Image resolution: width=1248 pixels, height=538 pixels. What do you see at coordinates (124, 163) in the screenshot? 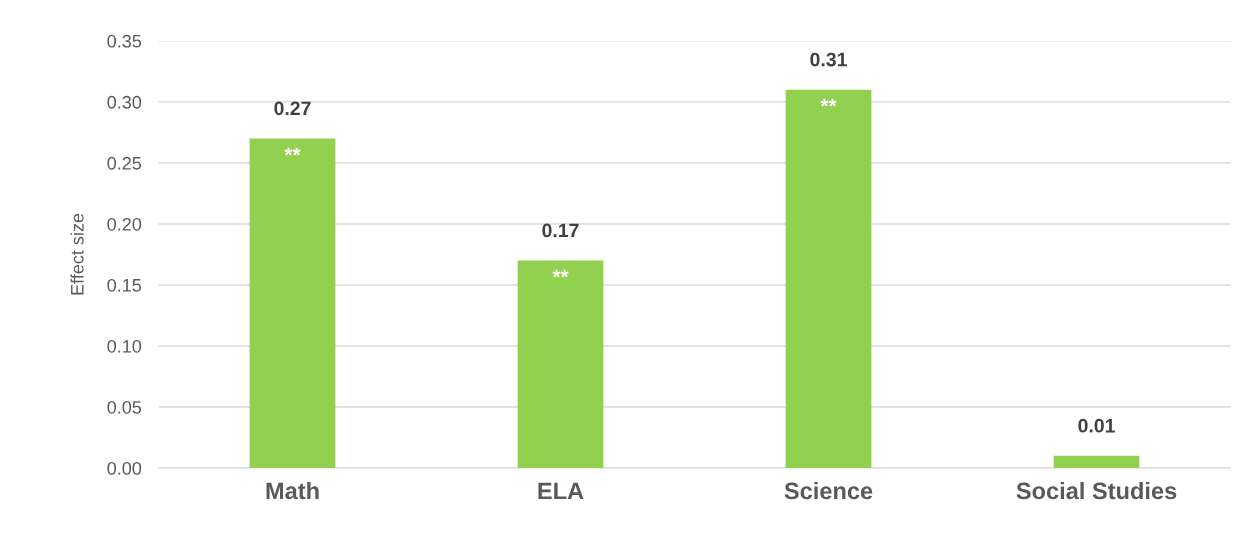
I see `y-tick-label: 0.25` at bounding box center [124, 163].